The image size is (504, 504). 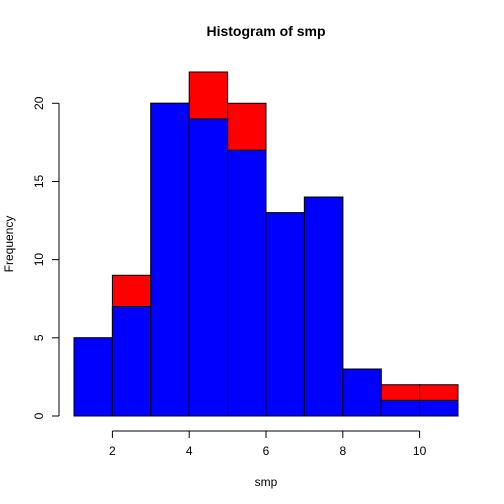 What do you see at coordinates (285, 314) in the screenshot?
I see `histogram-bar-series1-bin5` at bounding box center [285, 314].